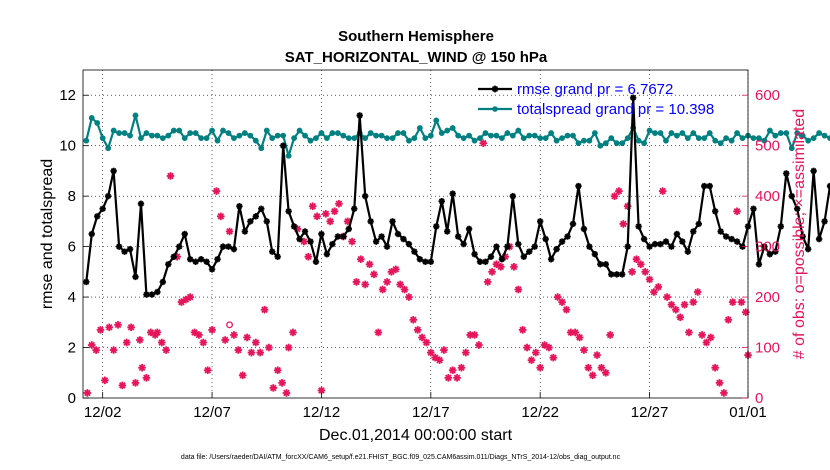 Image resolution: width=830 pixels, height=470 pixels. I want to click on x-tick-label: 12/02, so click(103, 412).